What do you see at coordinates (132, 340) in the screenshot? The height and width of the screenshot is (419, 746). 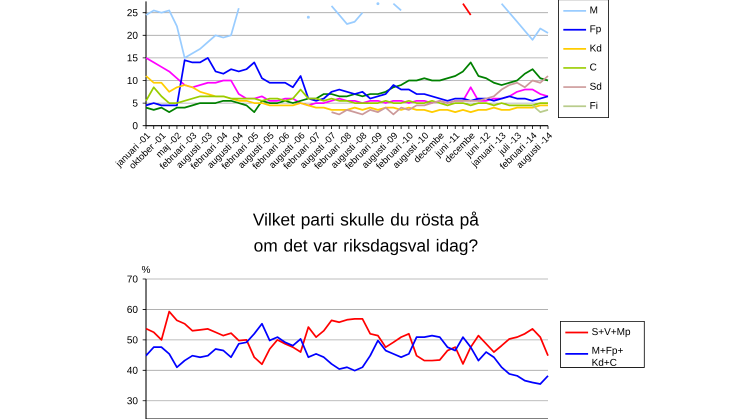 I see `y-tick-label: 50` at bounding box center [132, 340].